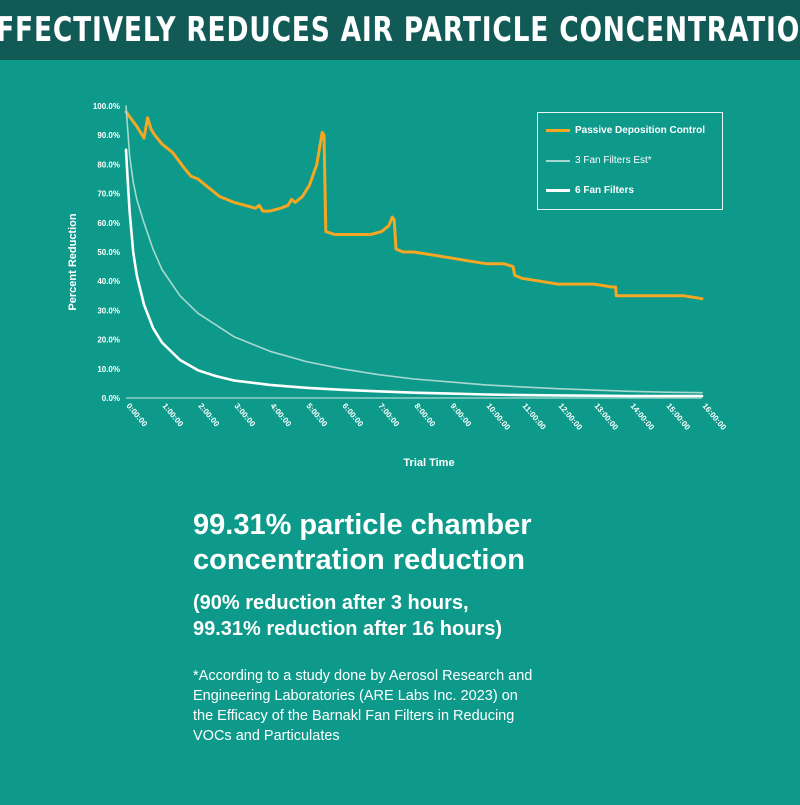 The image size is (800, 805). I want to click on x-tick-label: 9:00:00, so click(460, 415).